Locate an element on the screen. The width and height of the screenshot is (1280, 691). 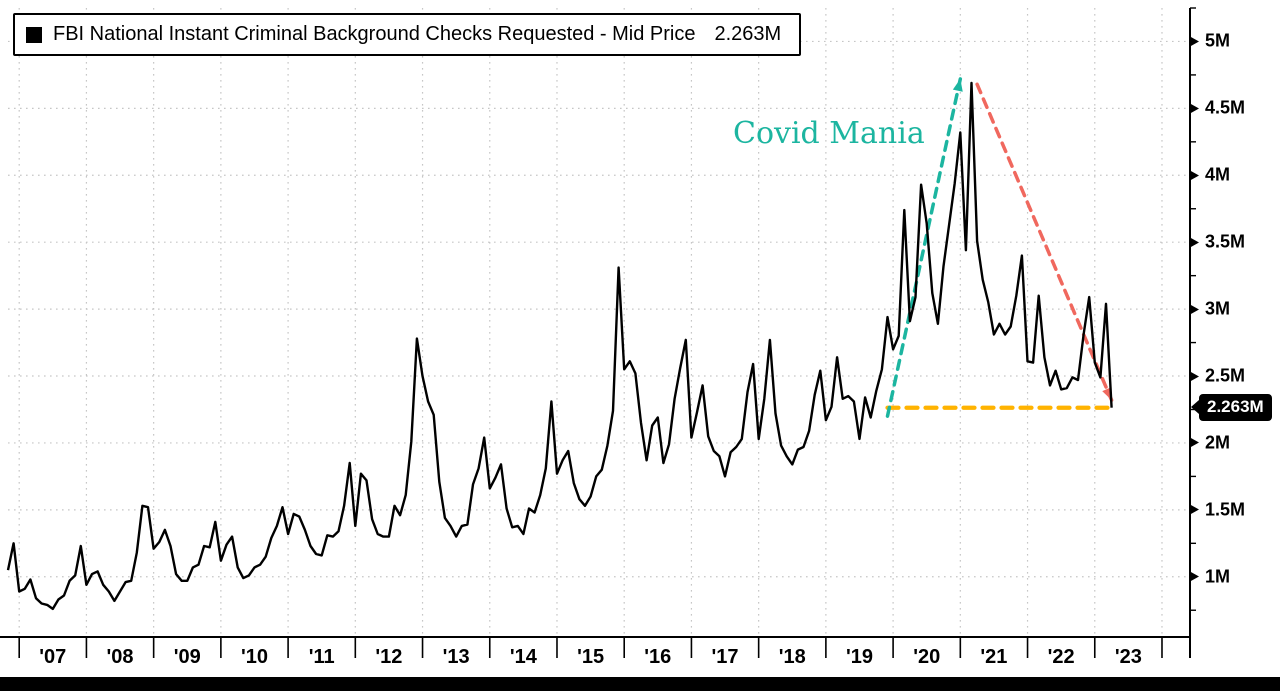
y-axis-tick: 4.5M is located at coordinates (1217, 108).